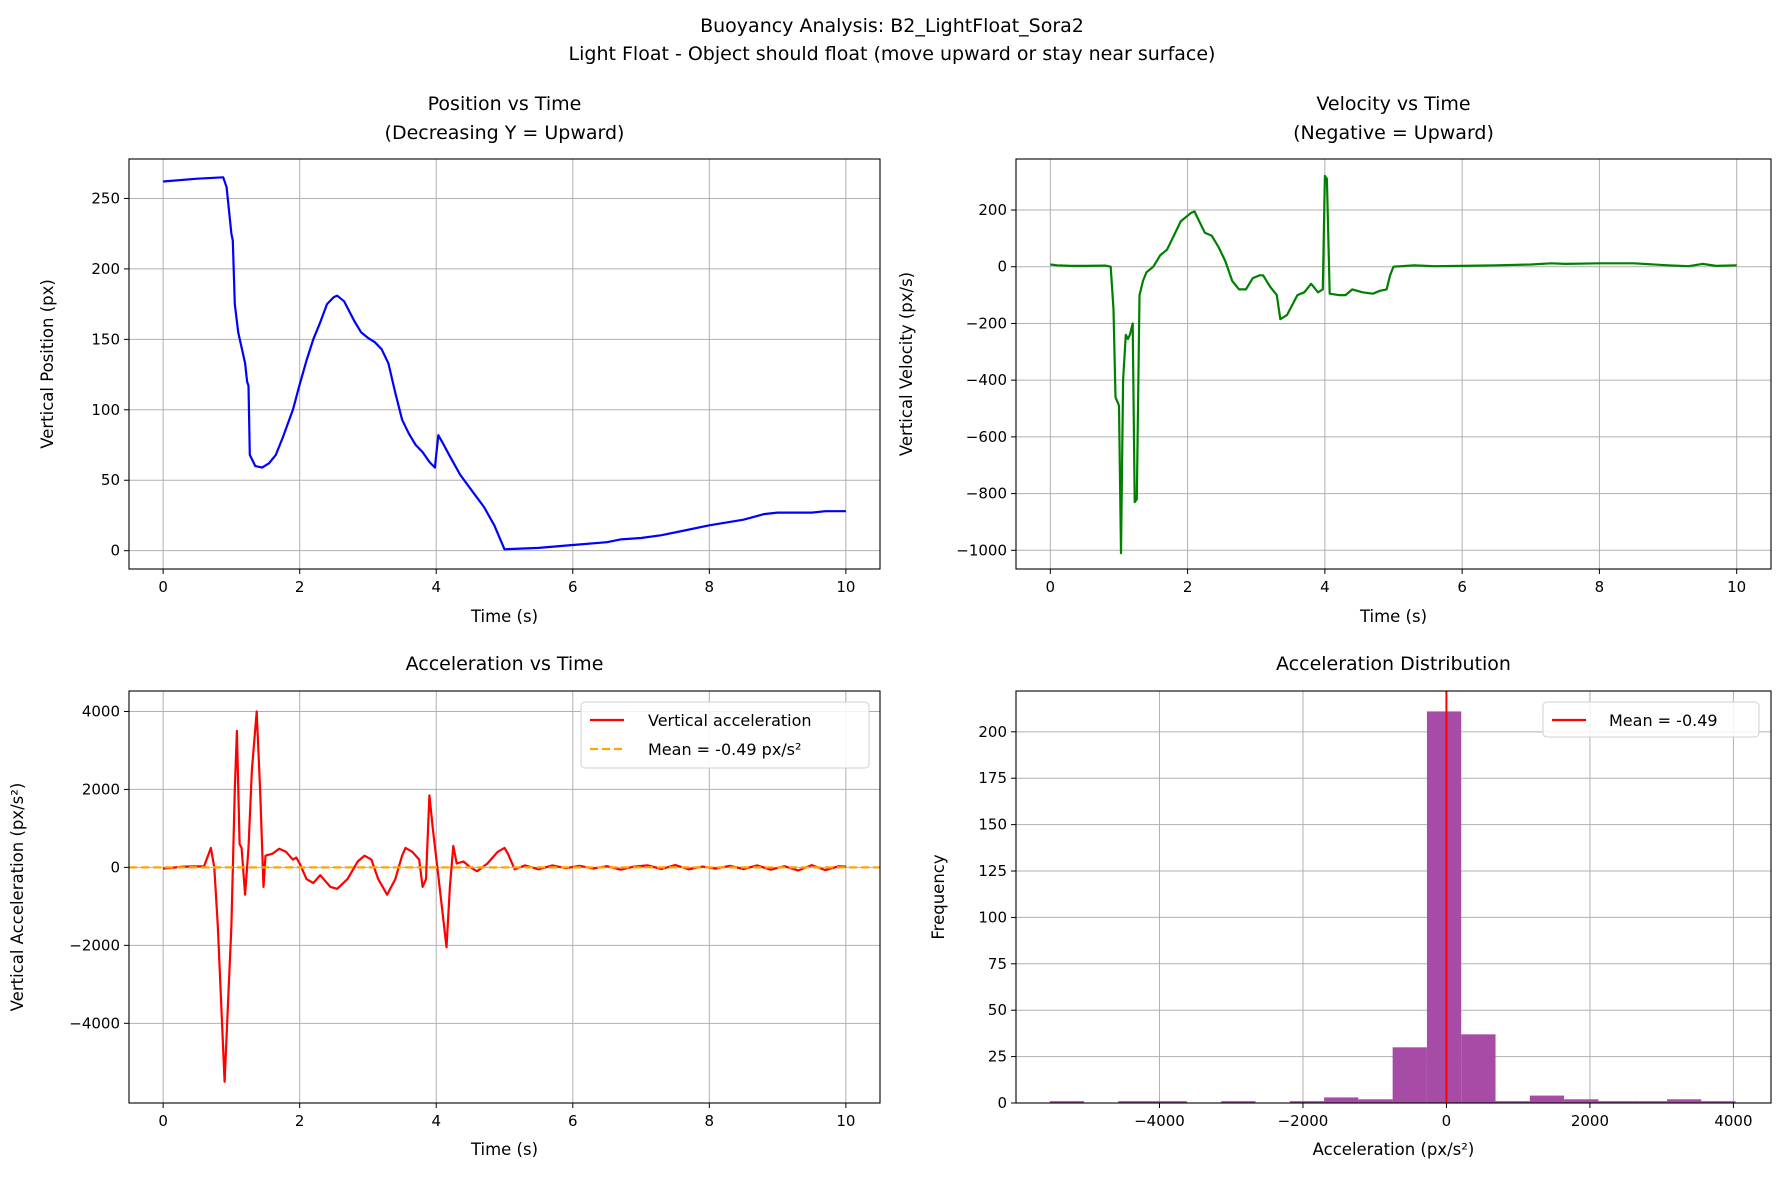  I want to click on y-tick-label: 25, so click(997, 1057).